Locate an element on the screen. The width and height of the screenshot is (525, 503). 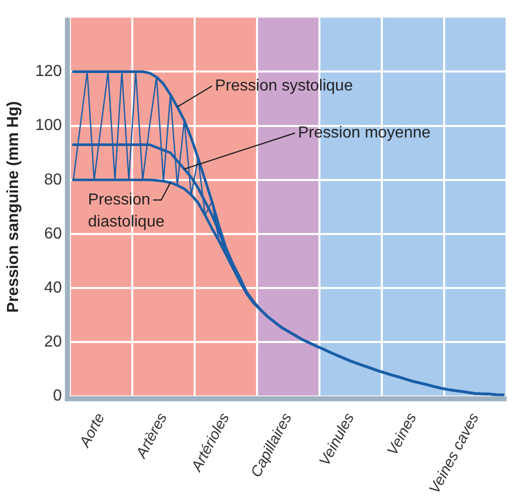
y-tick-label: 40 is located at coordinates (53, 287).